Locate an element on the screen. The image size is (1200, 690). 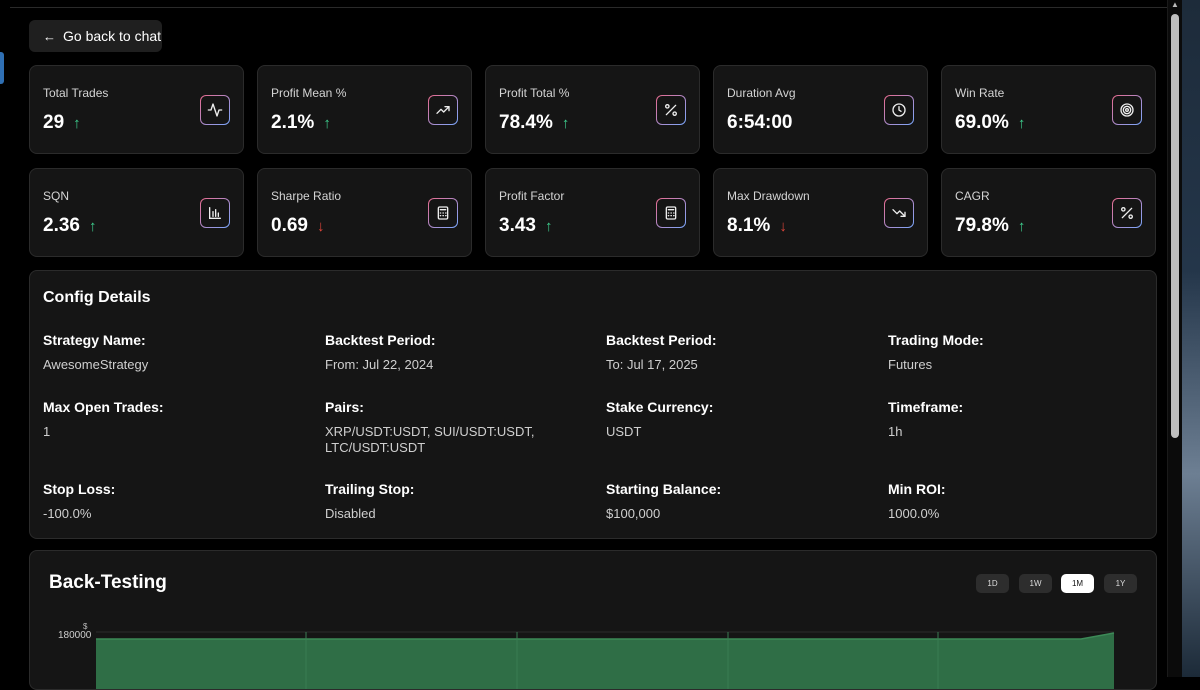
scrollbar-thumb is located at coordinates (1175, 226).